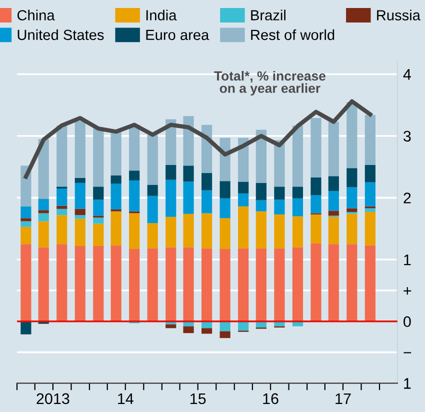  I want to click on legend-label: United States, so click(61, 34).